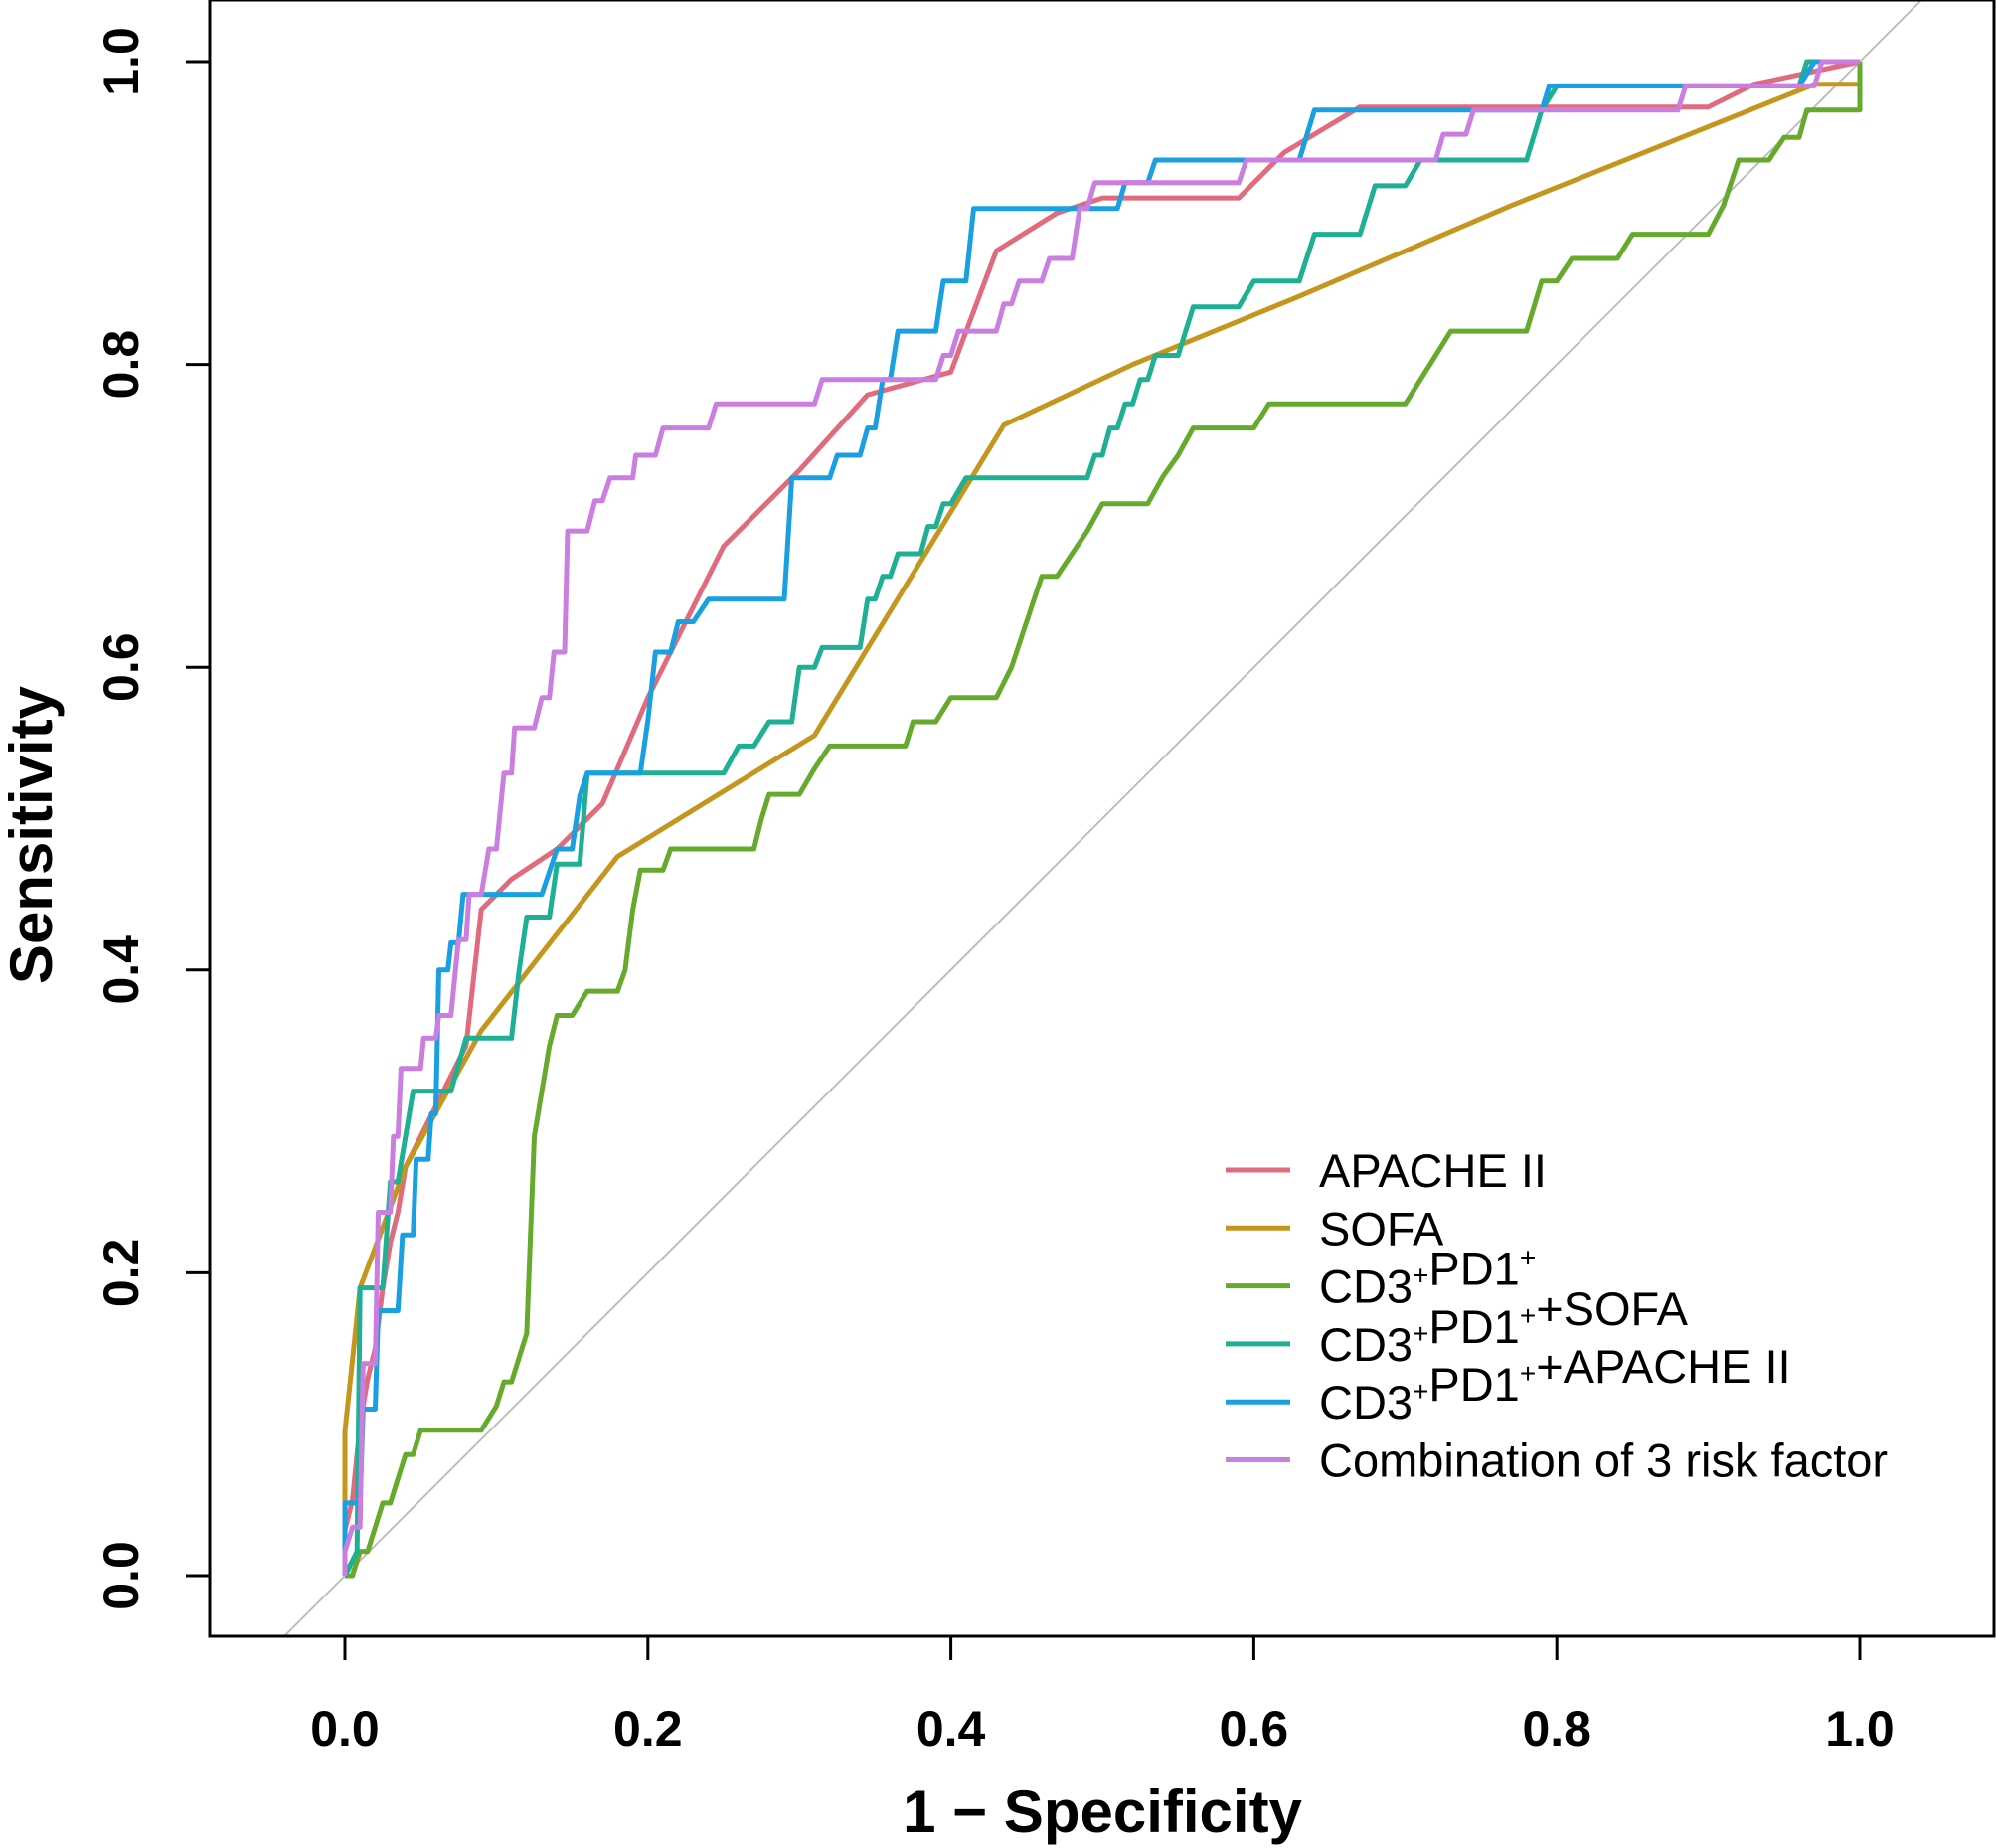  I want to click on y-axis-title: Sensitivity, so click(32, 834).